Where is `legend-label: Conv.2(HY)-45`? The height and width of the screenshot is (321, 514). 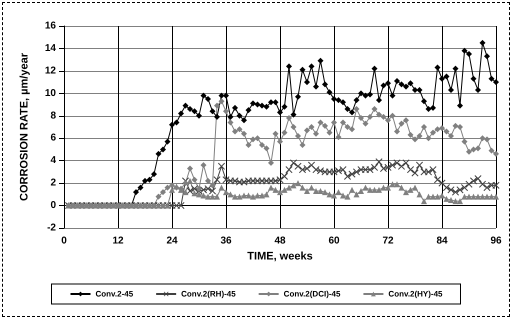 legend-label: Conv.2(HY)-45 is located at coordinates (416, 294).